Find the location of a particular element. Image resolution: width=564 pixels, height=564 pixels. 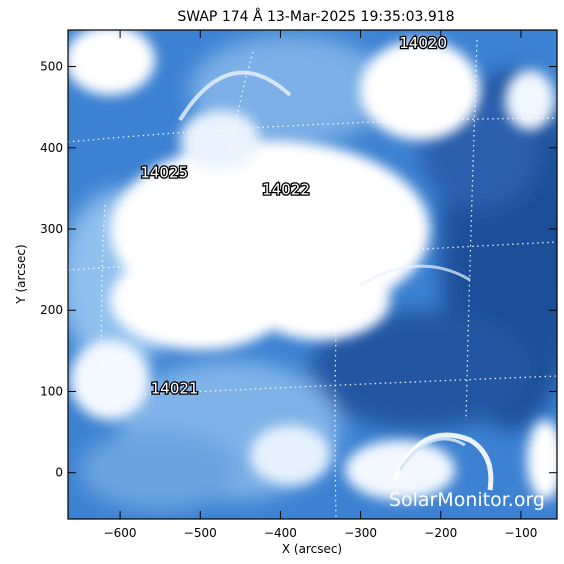

x-tick-label: −500 is located at coordinates (200, 533).